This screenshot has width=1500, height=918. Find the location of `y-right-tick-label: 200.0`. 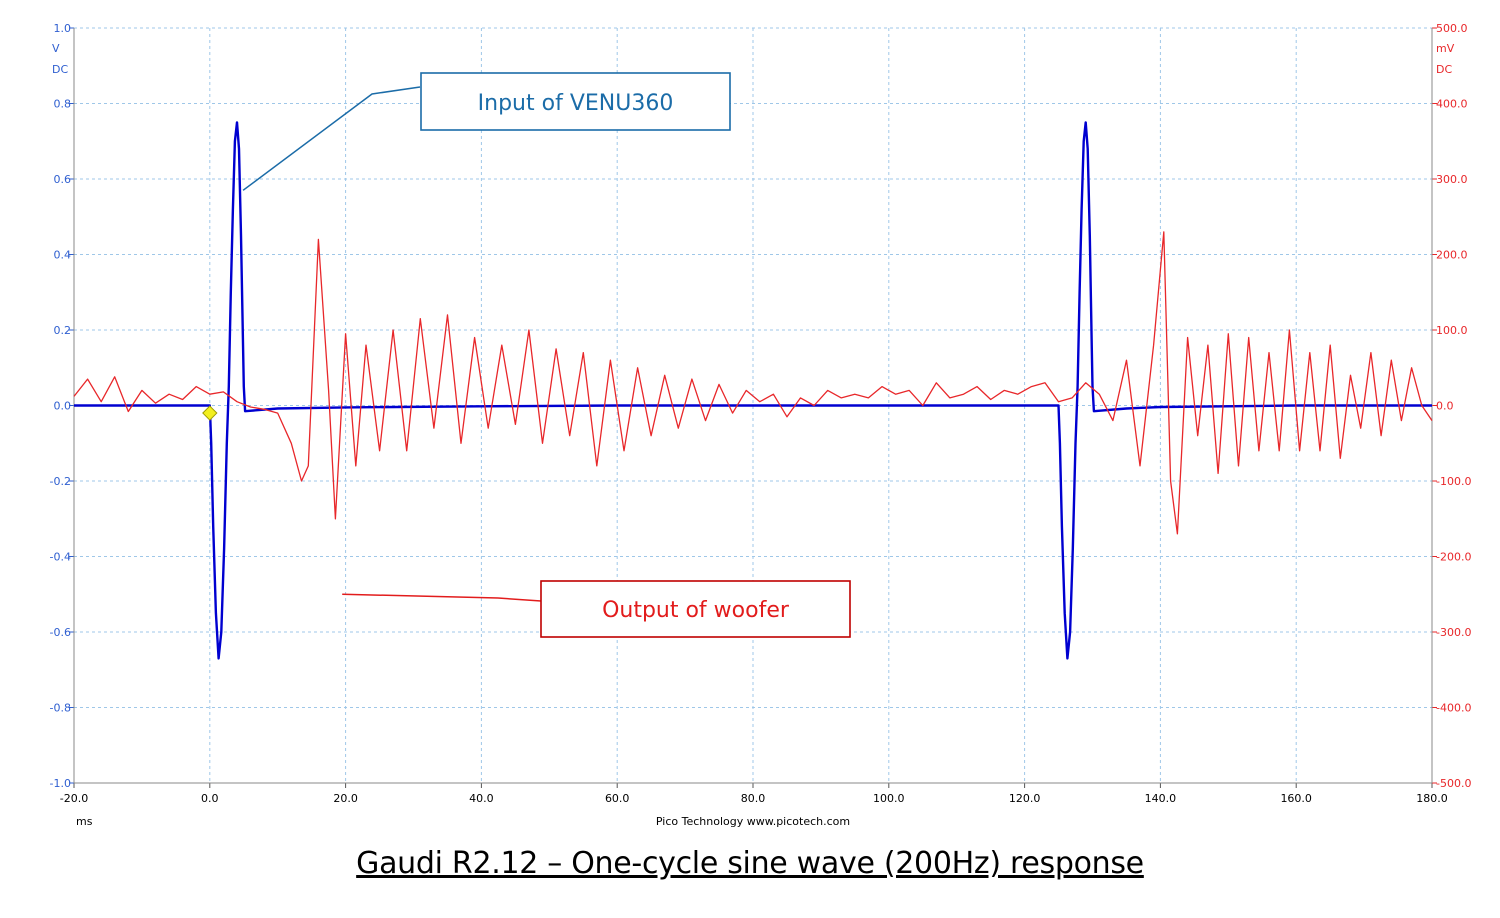

y-right-tick-label: 200.0 is located at coordinates (1452, 255).